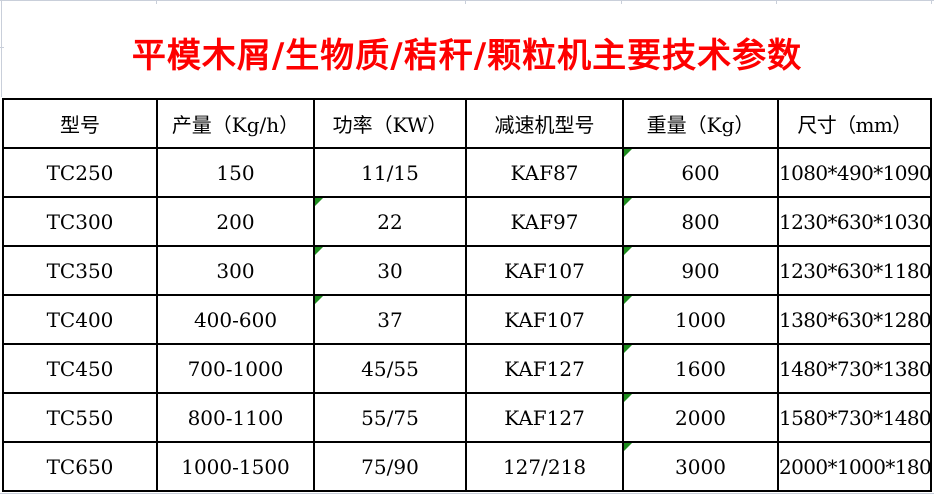 The width and height of the screenshot is (934, 494). I want to click on table-row-TC250: TC250 150 11/15 KAF87 600 1080*490*1090, so click(467, 172).